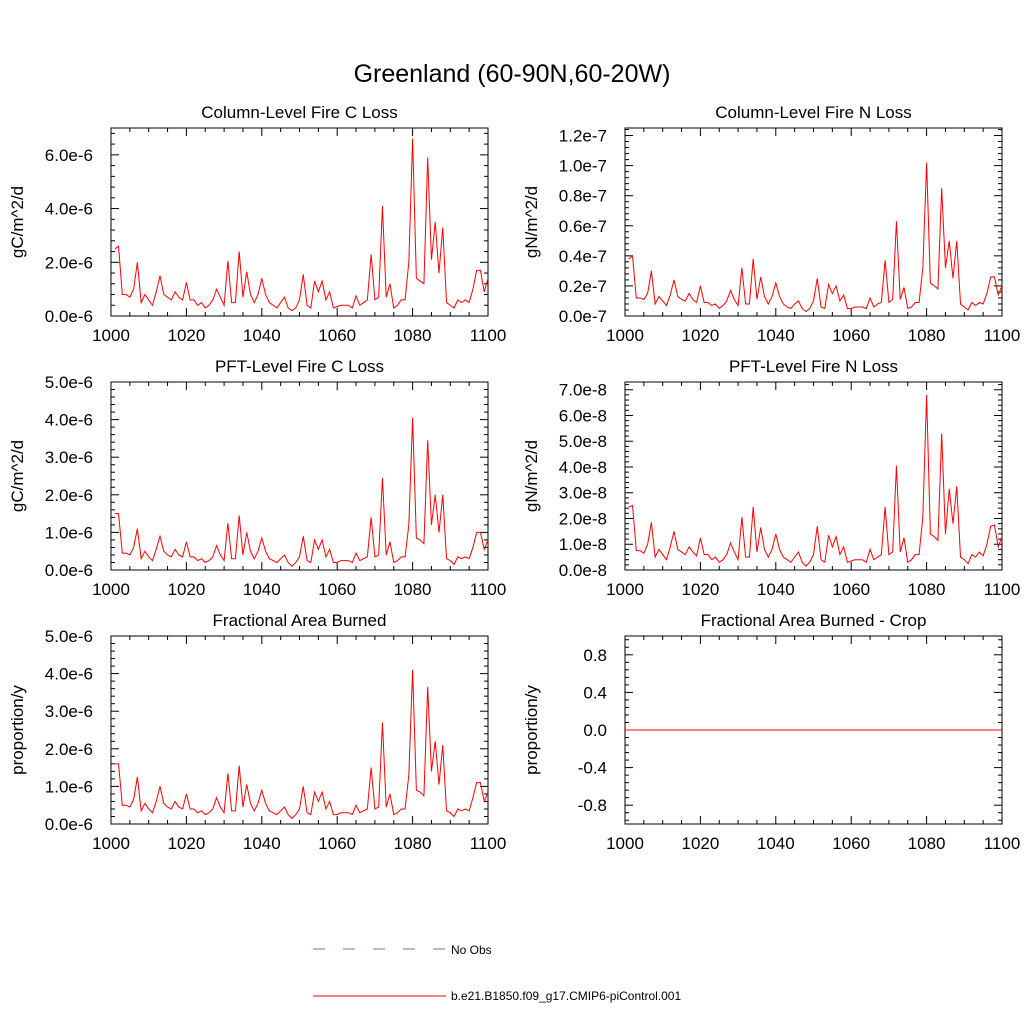  Describe the element at coordinates (299, 112) in the screenshot. I see `panel-title: Column-Level Fire C Loss` at that location.